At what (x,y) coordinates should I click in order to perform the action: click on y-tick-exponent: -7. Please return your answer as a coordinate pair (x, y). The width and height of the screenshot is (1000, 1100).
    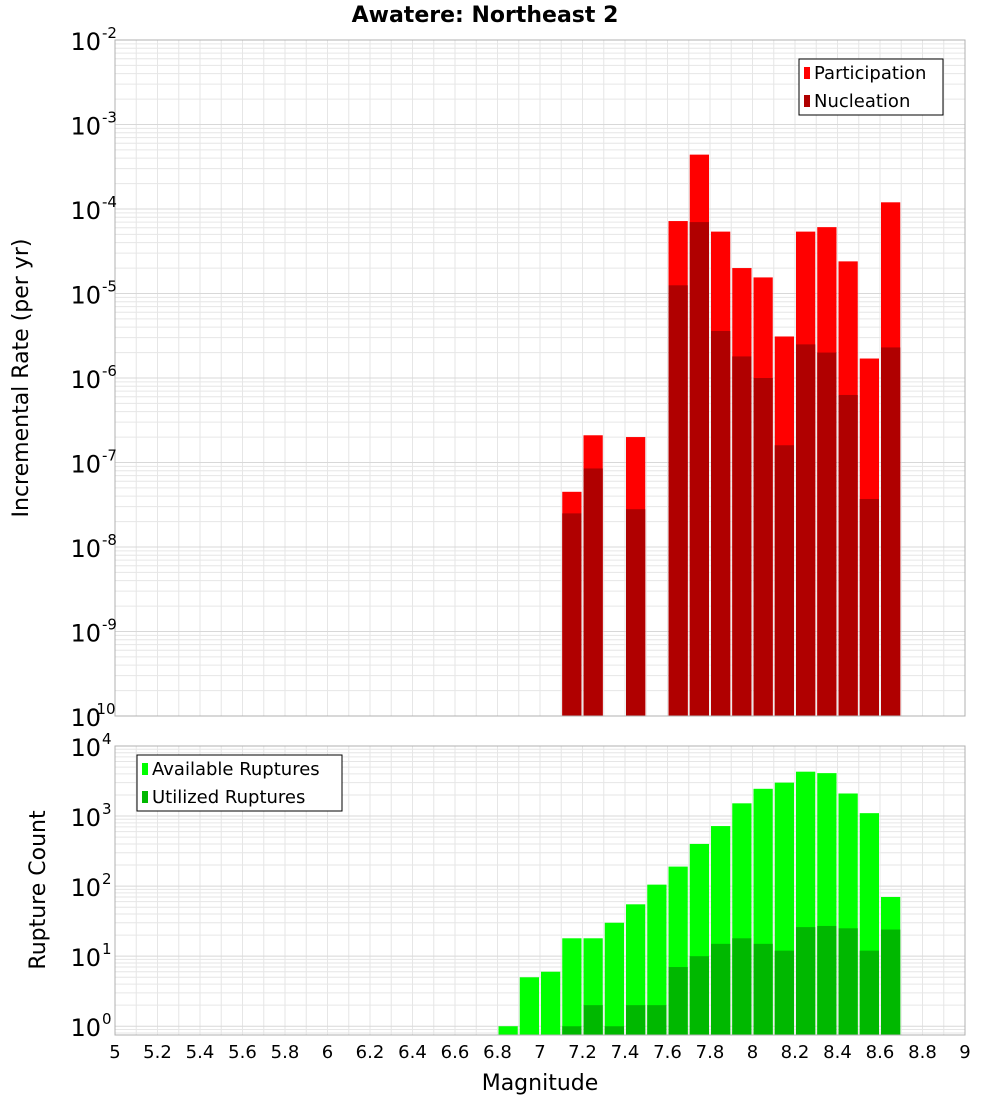
    Looking at the image, I should click on (109, 456).